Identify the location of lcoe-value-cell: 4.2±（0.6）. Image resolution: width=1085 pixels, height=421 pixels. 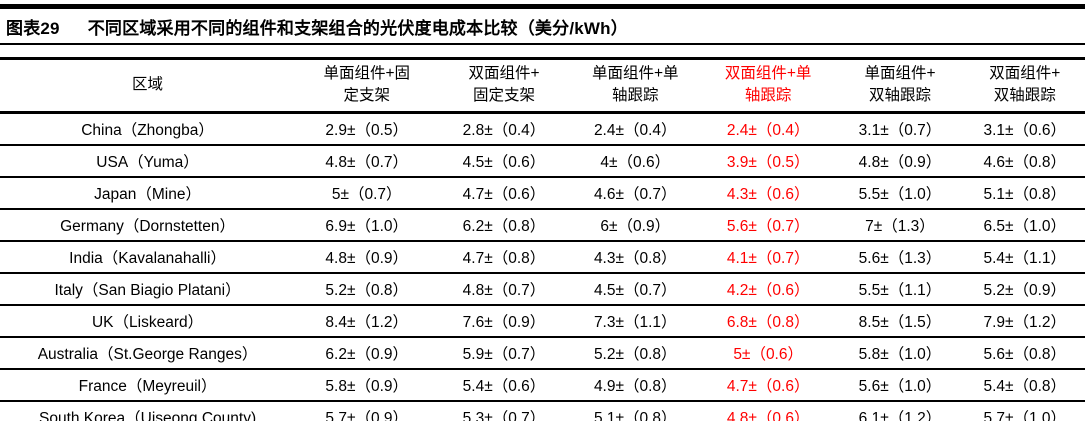
(768, 289).